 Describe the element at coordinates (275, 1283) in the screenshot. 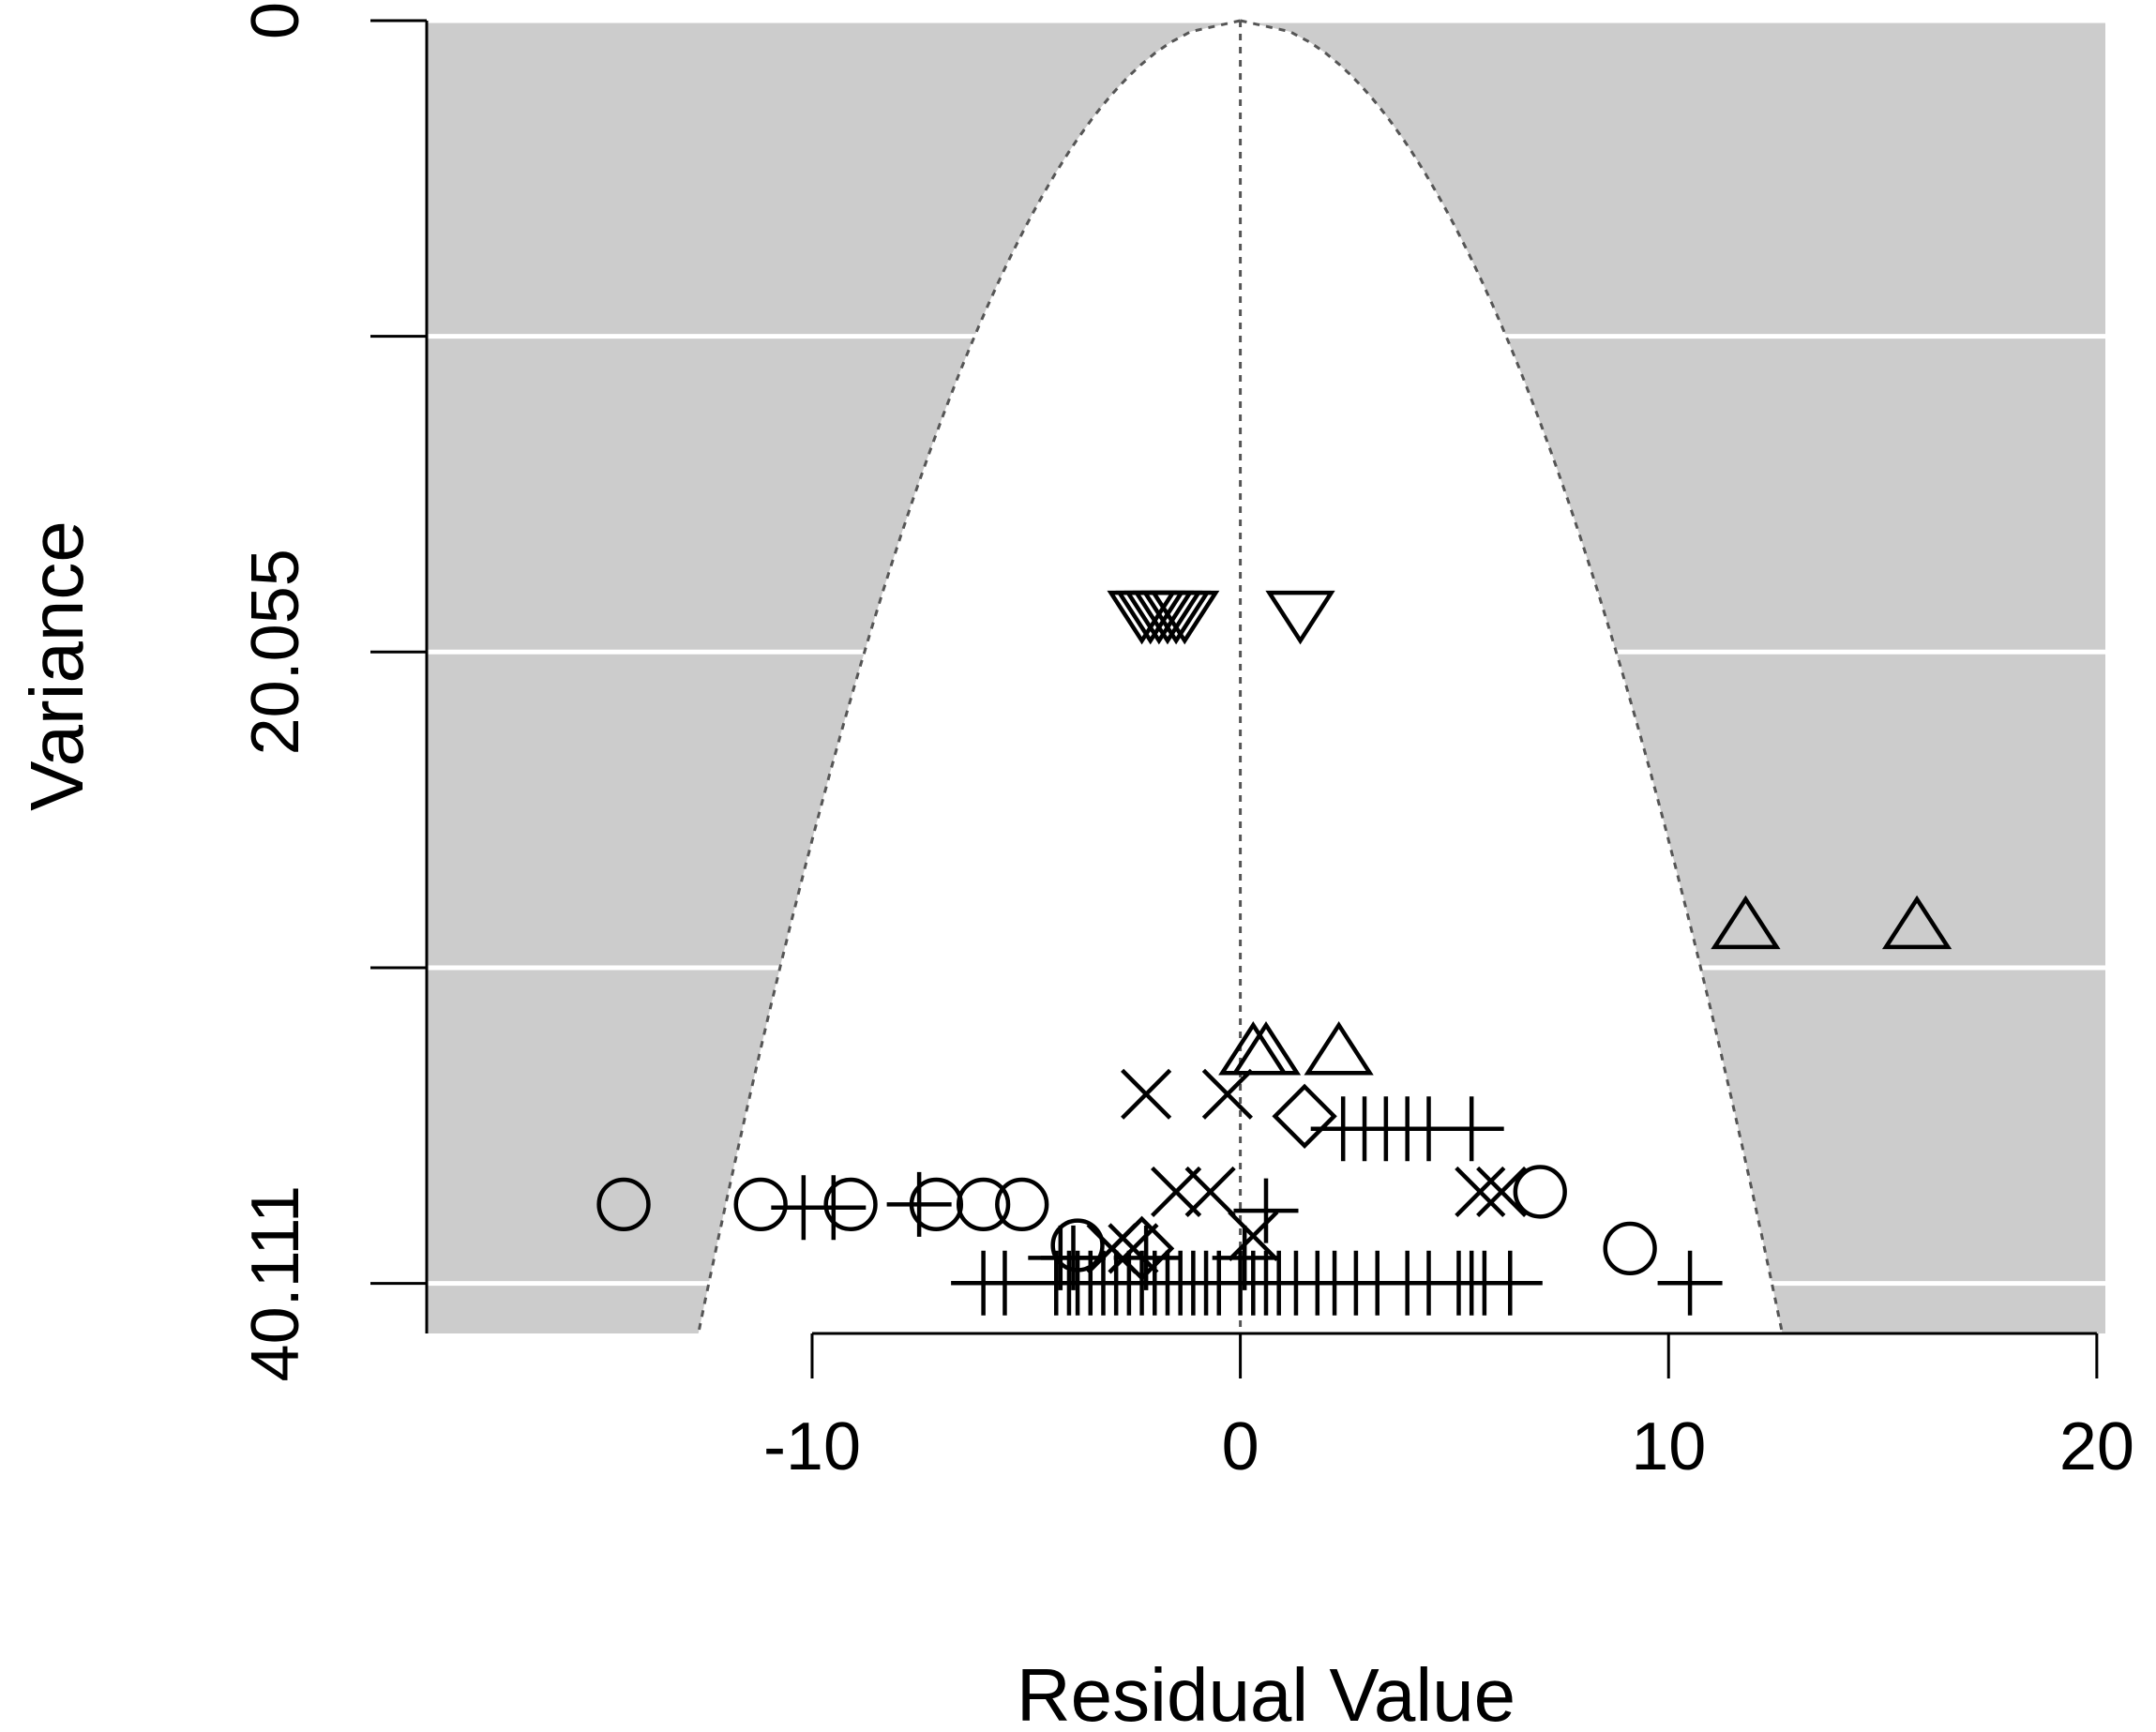

I see `y-tick-label-4: 40.111` at that location.